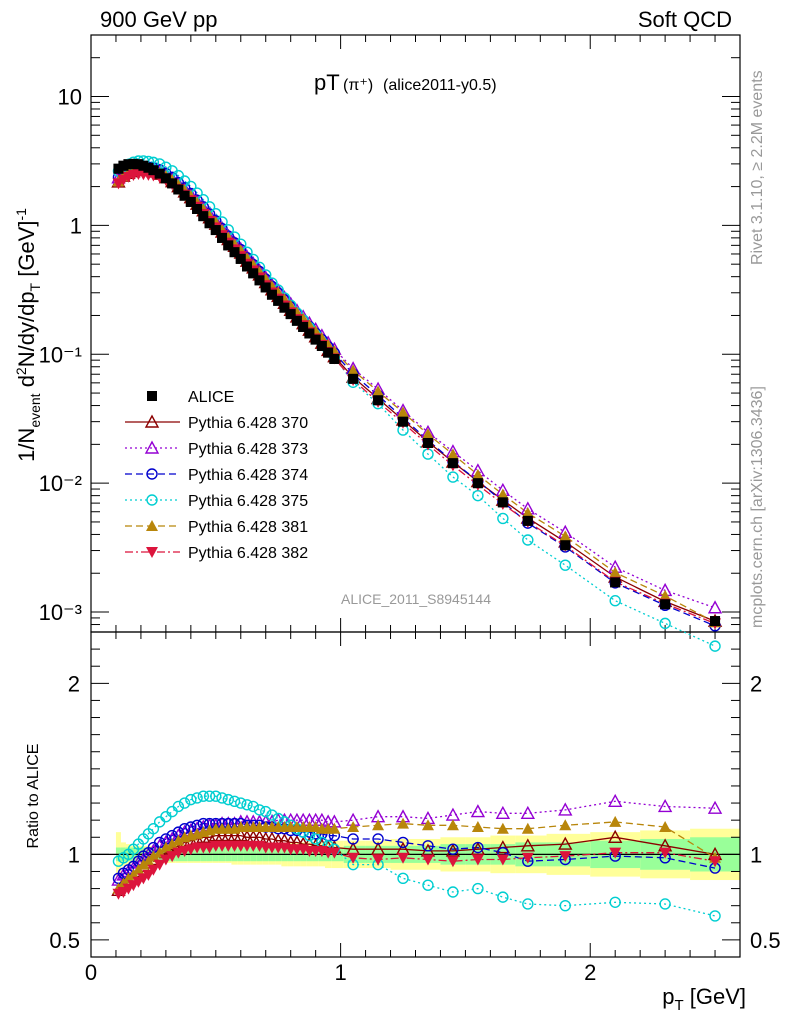 This screenshot has height=1024, width=786. What do you see at coordinates (70, 96) in the screenshot?
I see `y-tick-label: 10` at bounding box center [70, 96].